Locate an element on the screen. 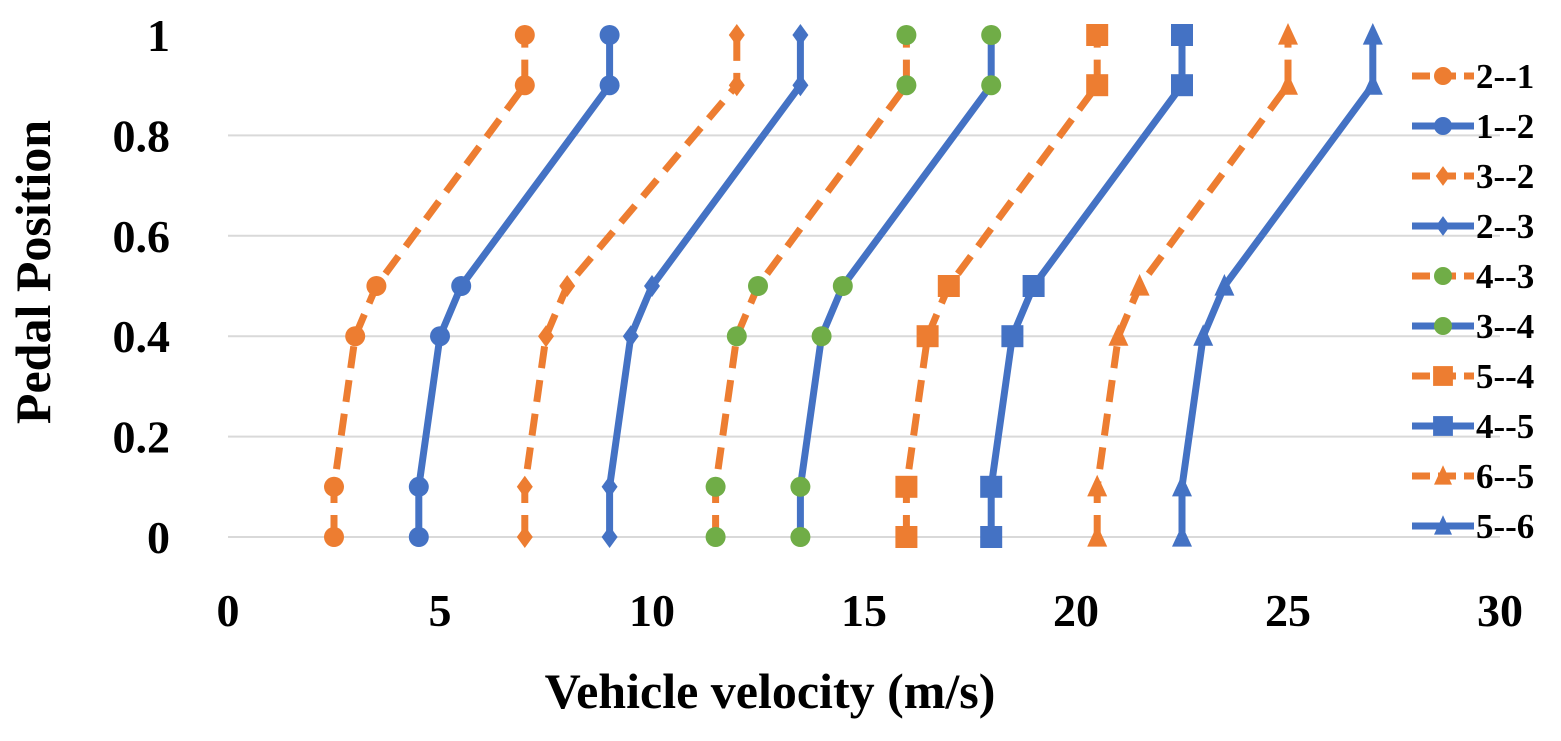  y-tick-label: 0.4 is located at coordinates (142, 336).